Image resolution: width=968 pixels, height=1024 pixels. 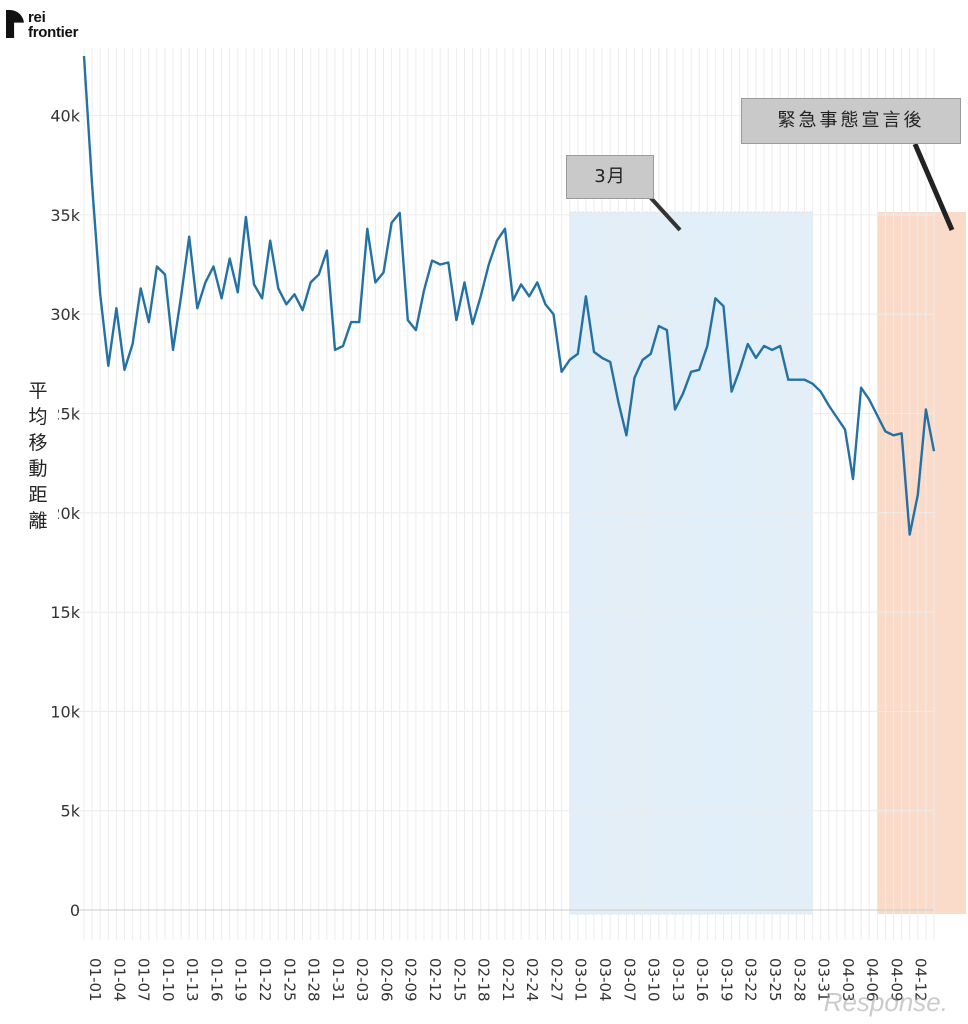 I want to click on brand-line-2: frontier, so click(x=53, y=32).